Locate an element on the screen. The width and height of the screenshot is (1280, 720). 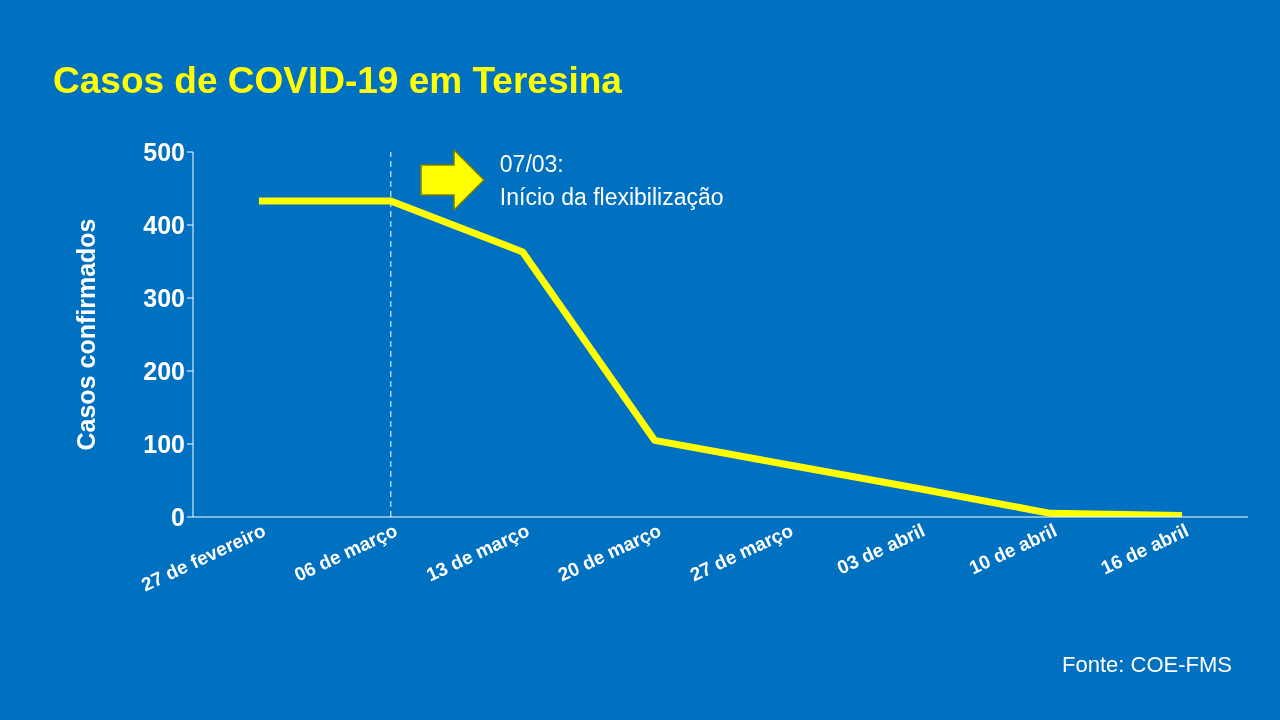
y-tick-label: 100 is located at coordinates (164, 443).